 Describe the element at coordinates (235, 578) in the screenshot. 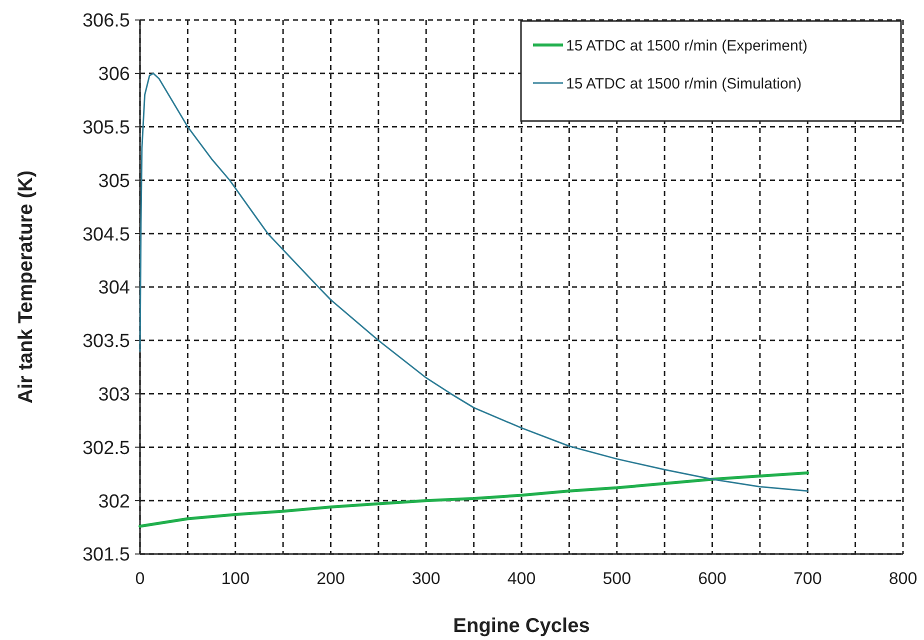

I see `x-tick-label: 100` at that location.